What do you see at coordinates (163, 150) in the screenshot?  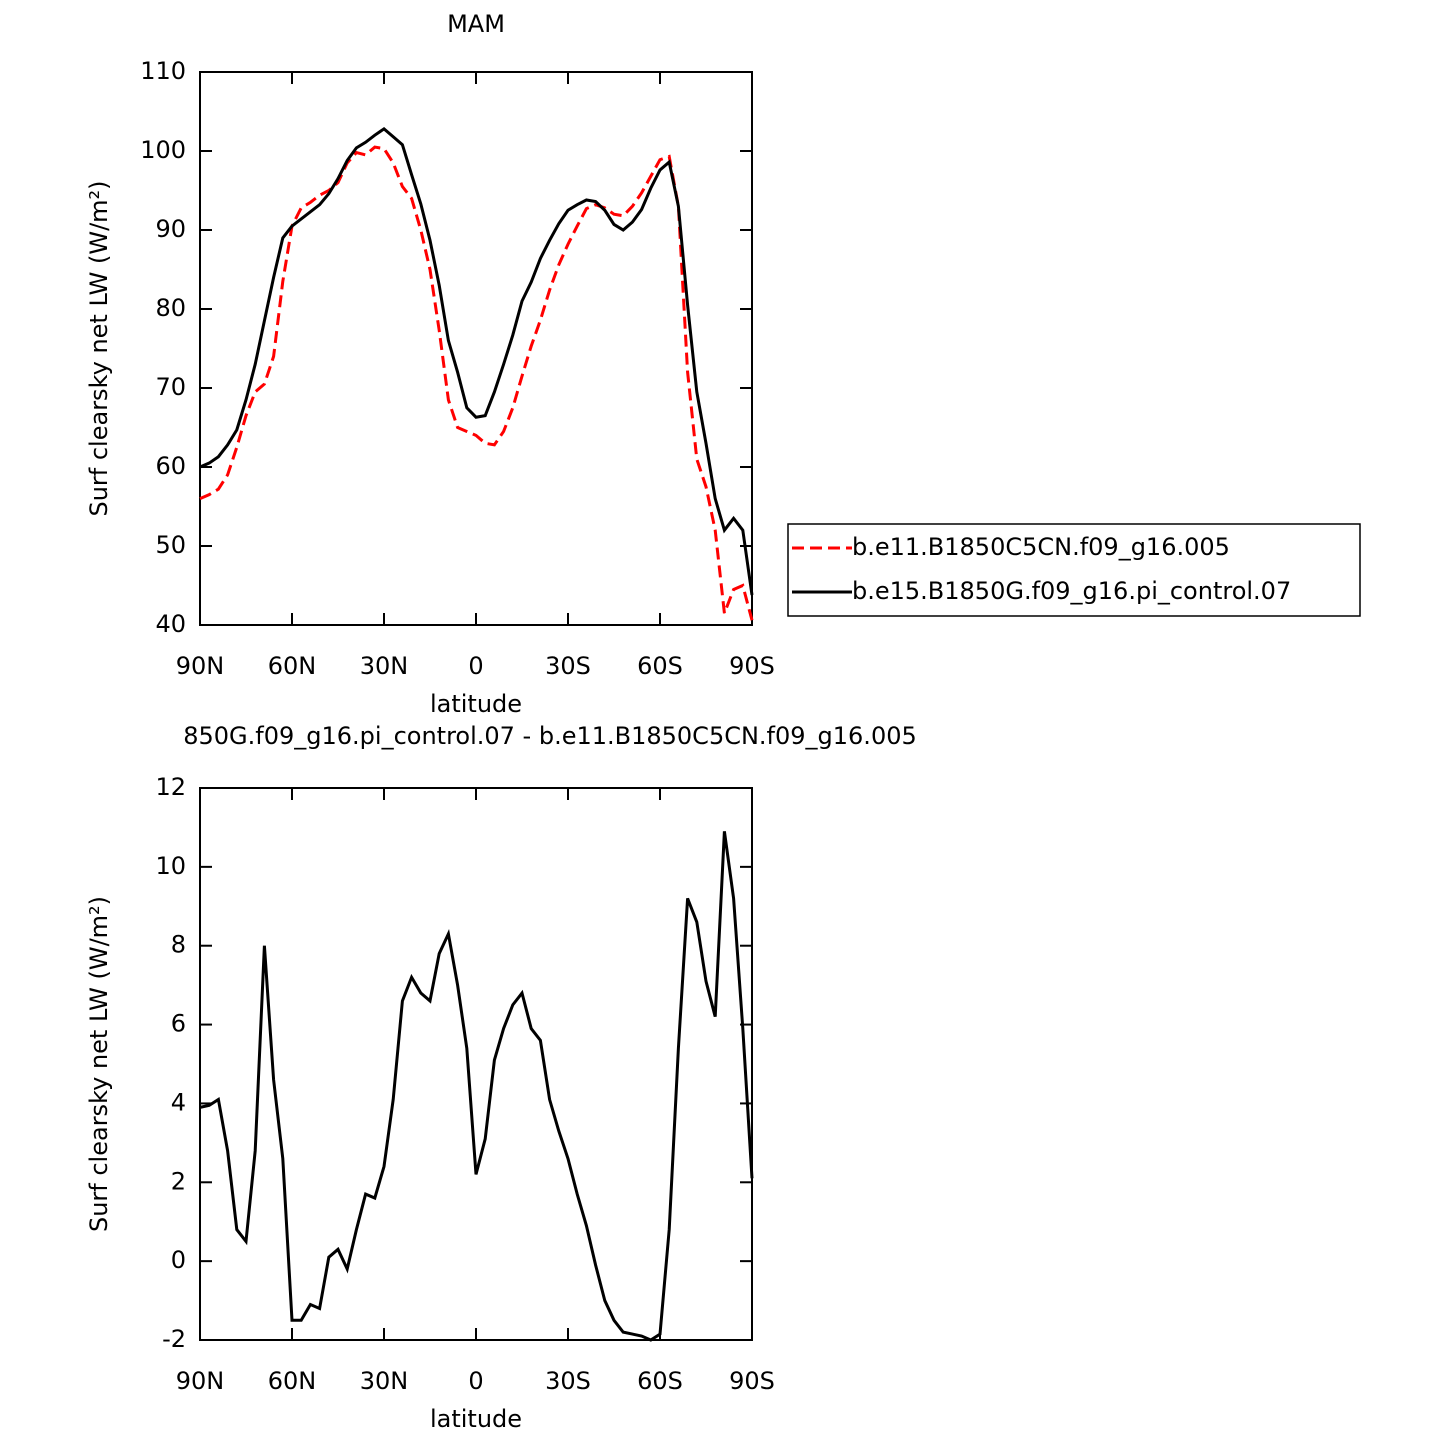 I see `y-tick-label: 100` at bounding box center [163, 150].